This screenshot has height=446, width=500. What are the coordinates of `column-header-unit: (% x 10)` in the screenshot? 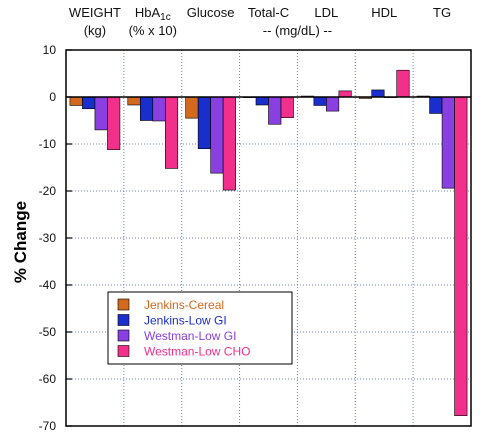 It's located at (153, 30).